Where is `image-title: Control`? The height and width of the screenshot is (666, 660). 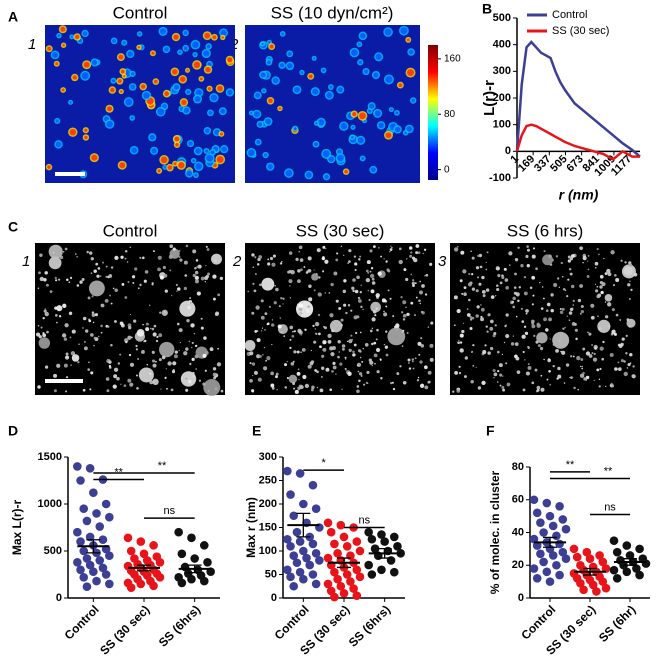
image-title: Control is located at coordinates (140, 12).